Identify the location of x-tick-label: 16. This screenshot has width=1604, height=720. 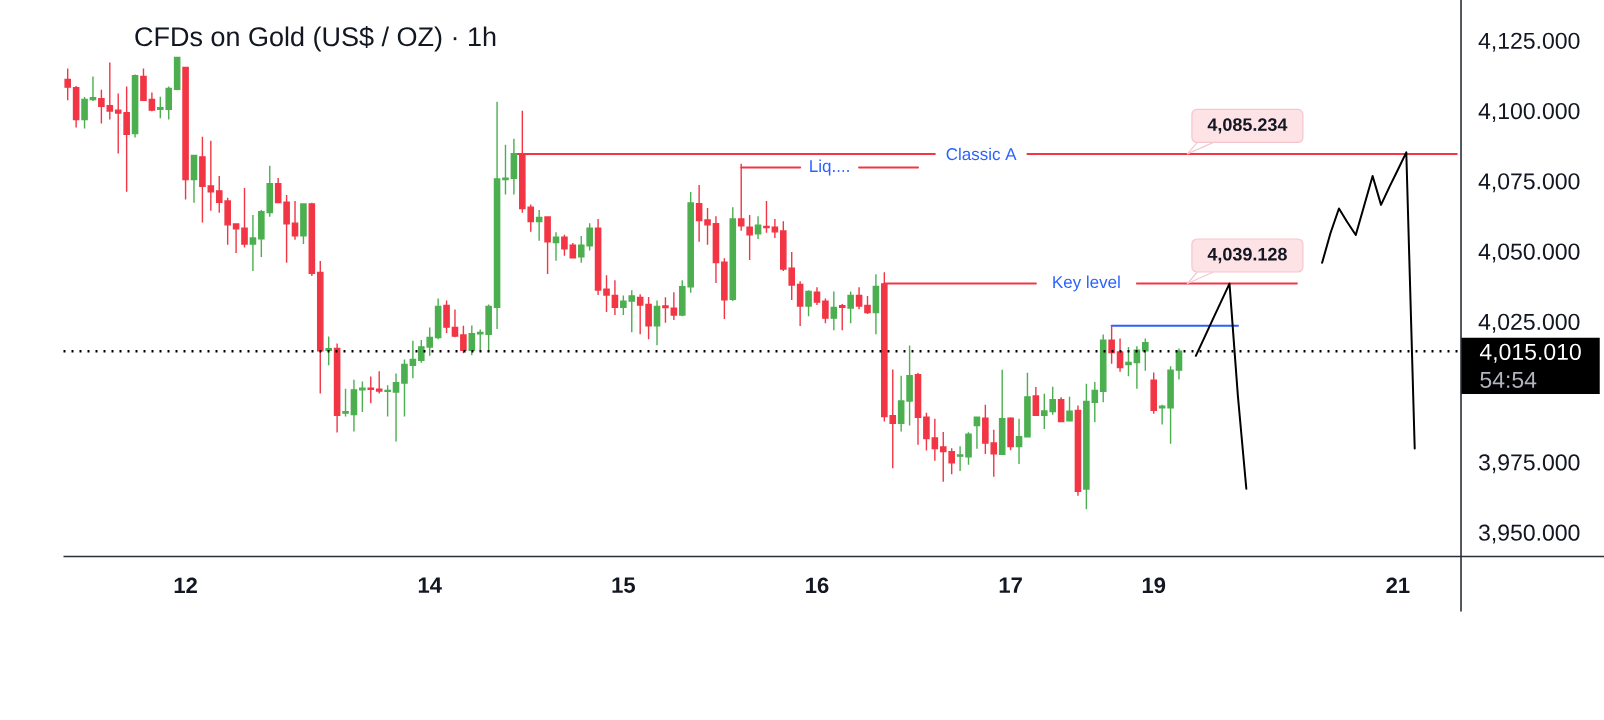
(817, 585).